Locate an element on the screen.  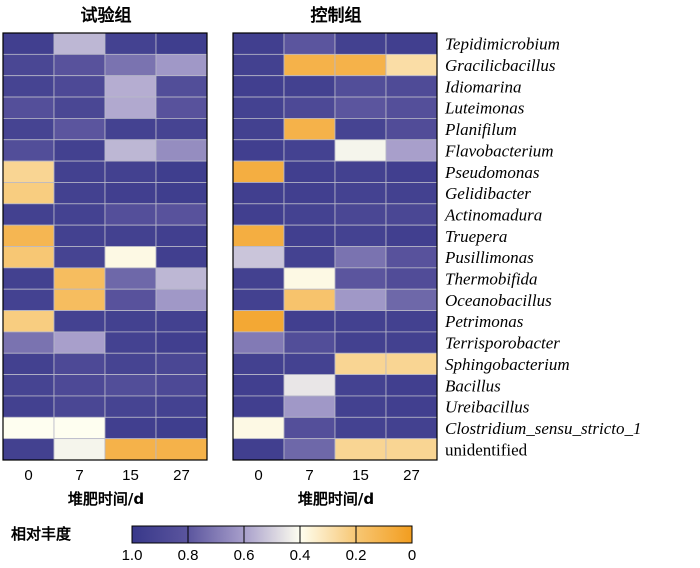
row-label: Actinomadura is located at coordinates (493, 214).